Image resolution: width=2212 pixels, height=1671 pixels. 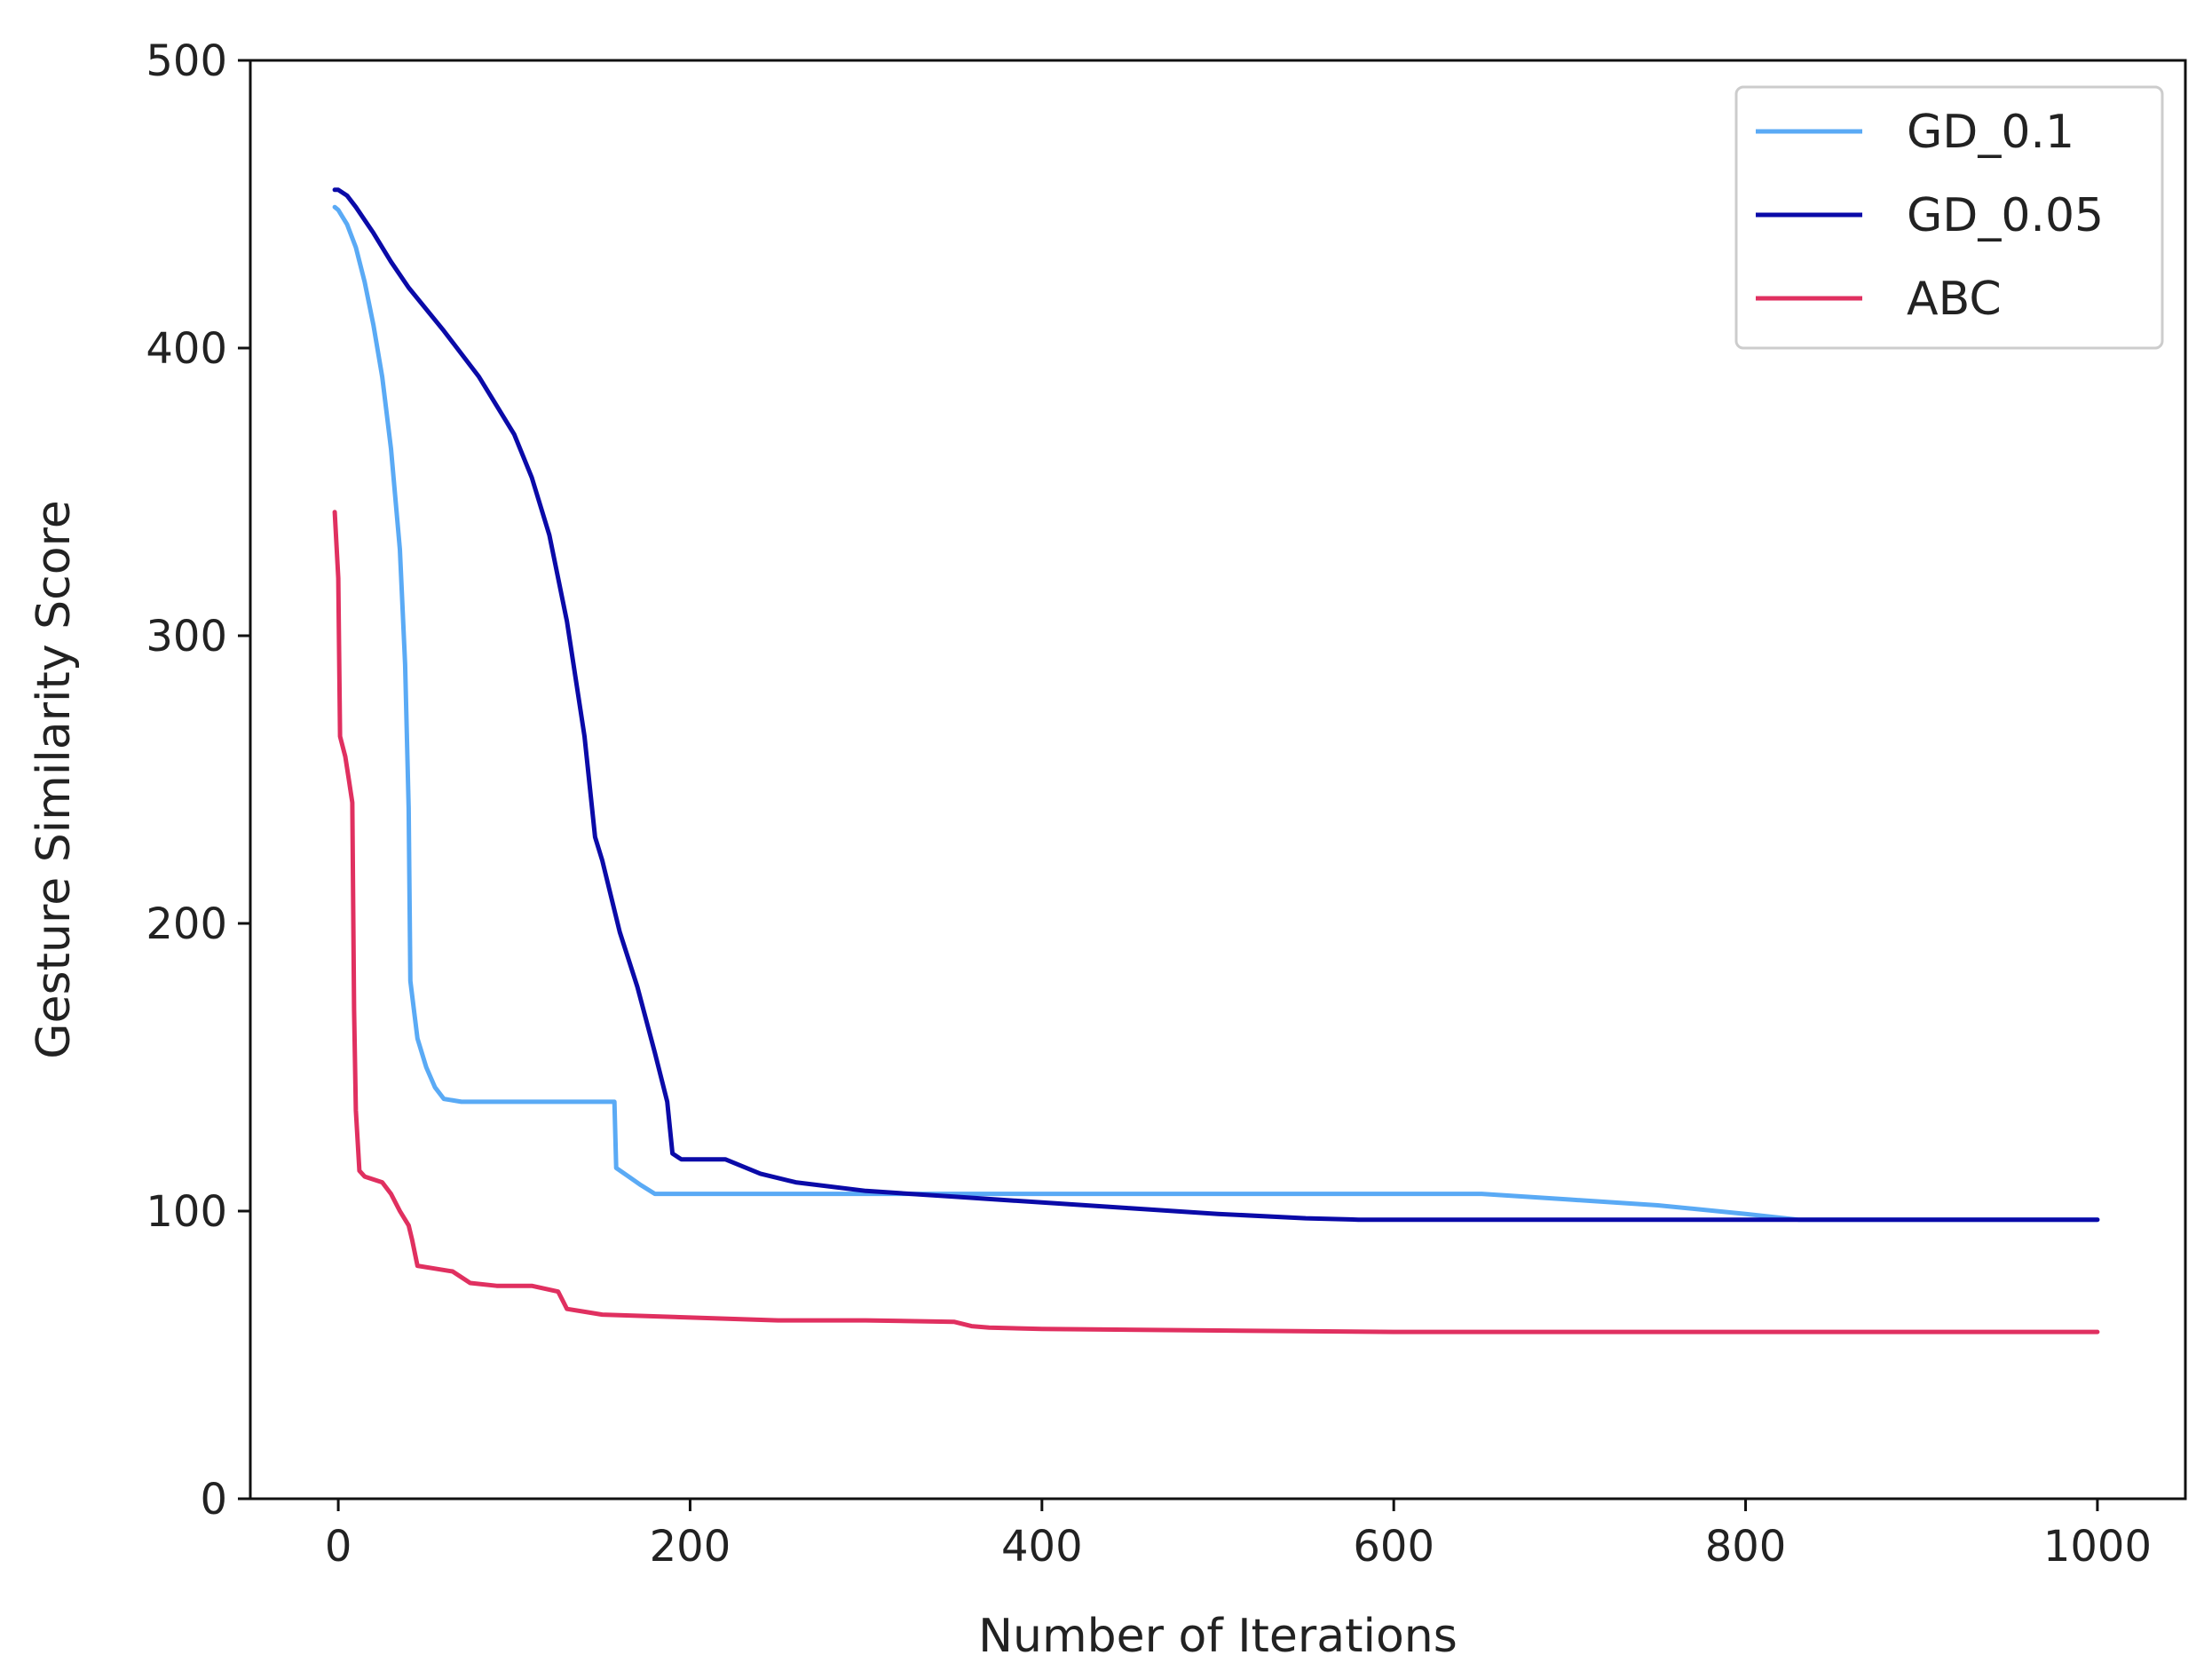 I want to click on x-tick-label: 600, so click(x=1393, y=1547).